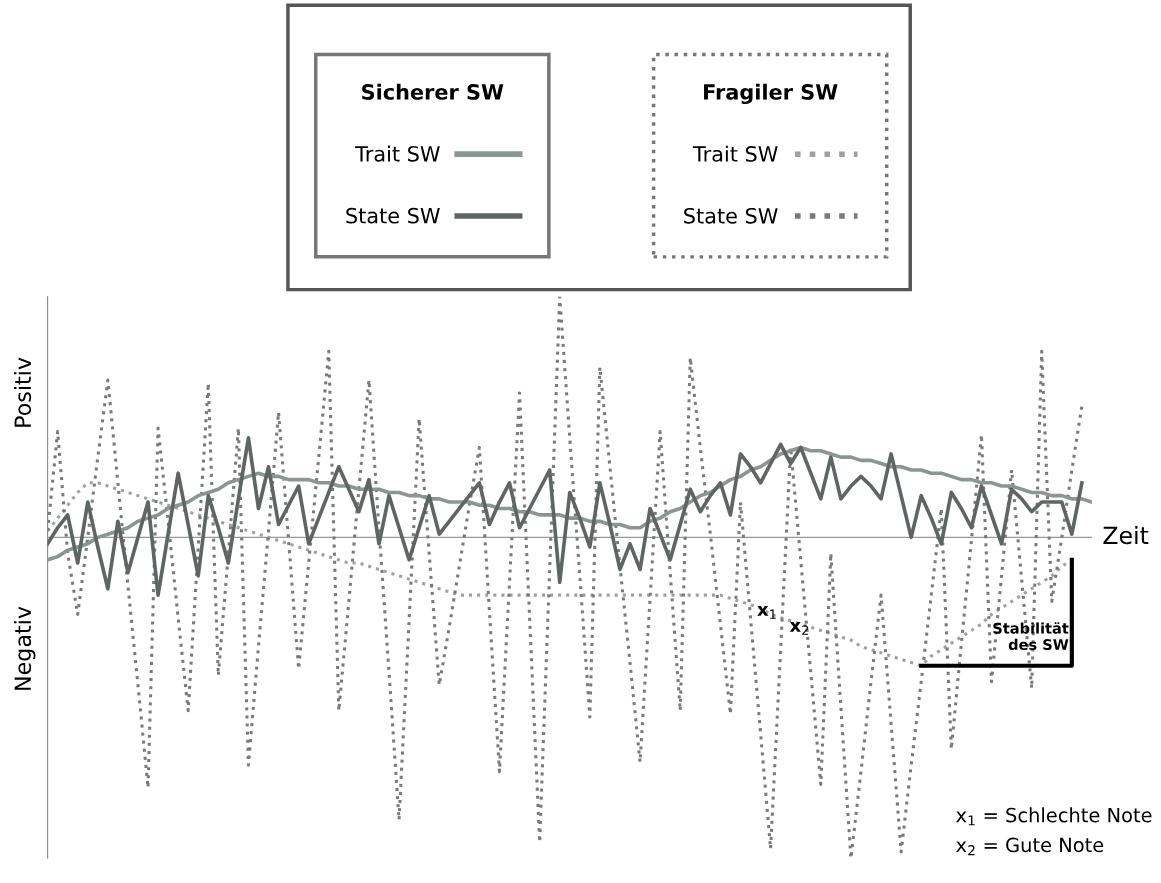 This screenshot has width=1161, height=883. Describe the element at coordinates (771, 94) in the screenshot. I see `text: Fragiler SW` at that location.